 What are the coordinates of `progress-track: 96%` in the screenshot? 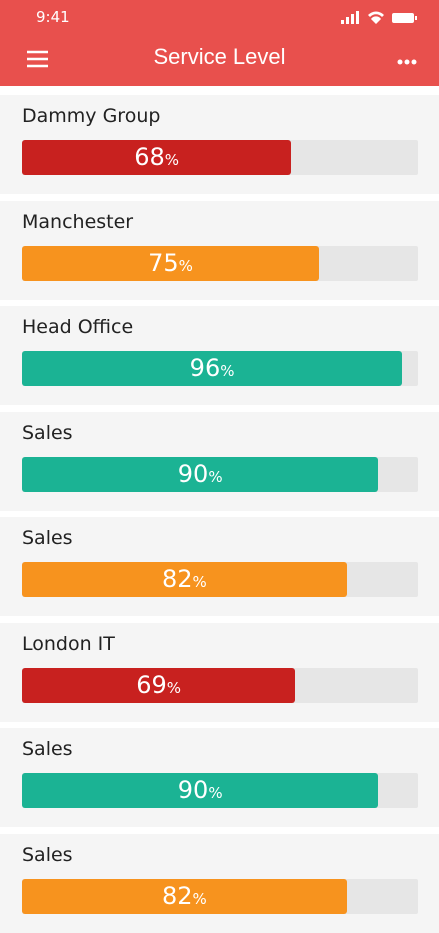 It's located at (220, 368).